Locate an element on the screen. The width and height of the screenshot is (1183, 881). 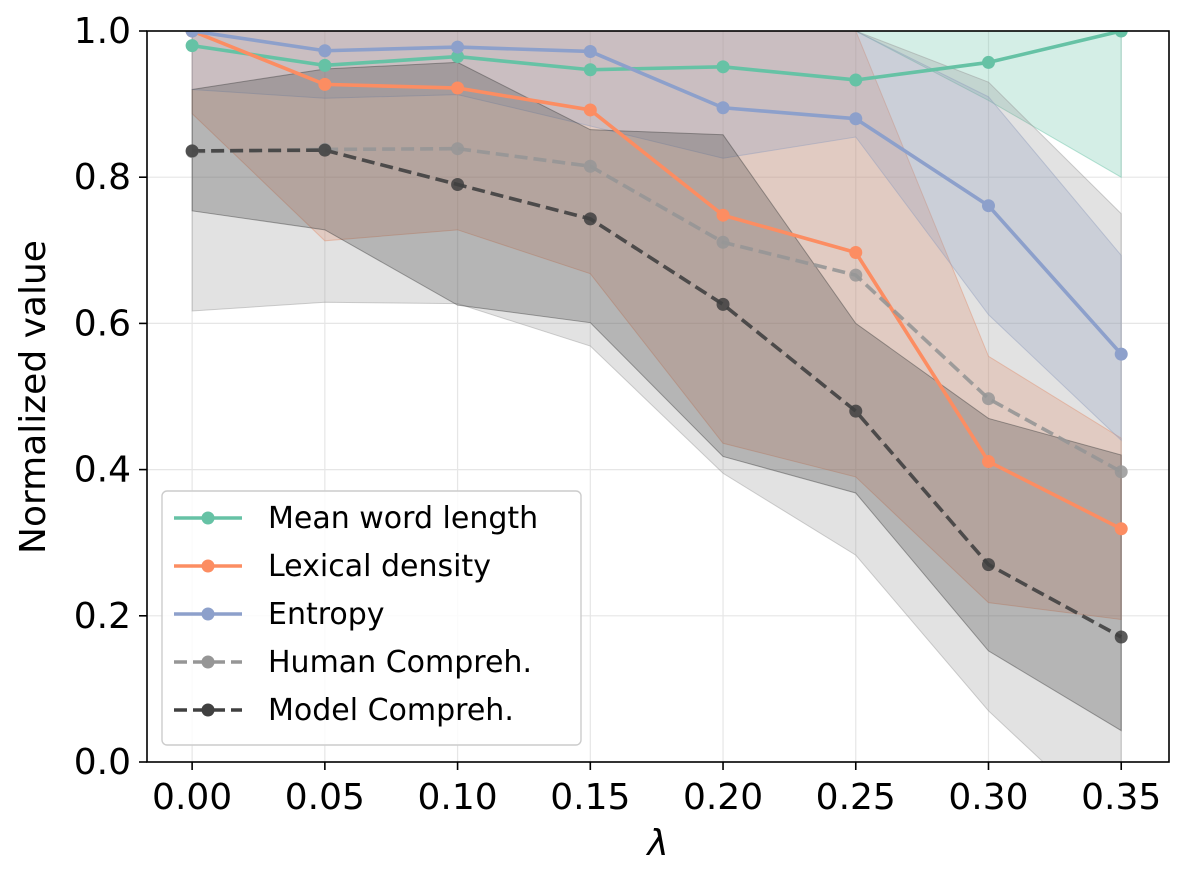
x-tick-label: 0.00 is located at coordinates (192, 797).